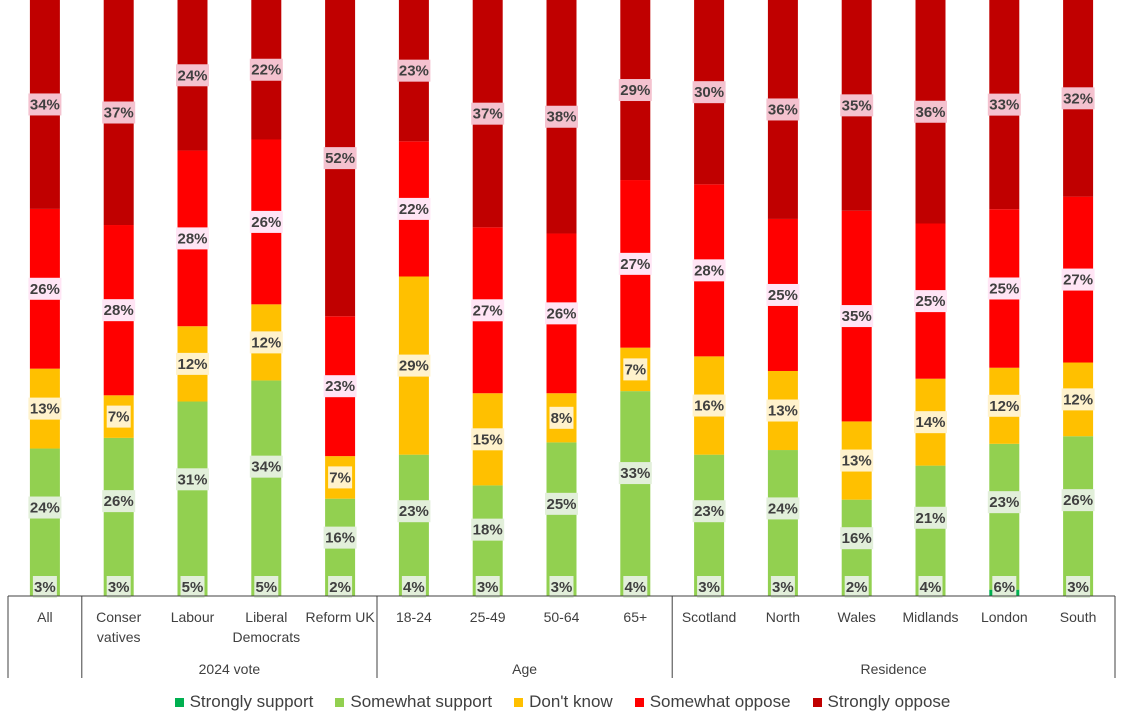 This screenshot has width=1125, height=714. What do you see at coordinates (1004, 516) in the screenshot?
I see `bar-segment-somewhat-support-london` at bounding box center [1004, 516].